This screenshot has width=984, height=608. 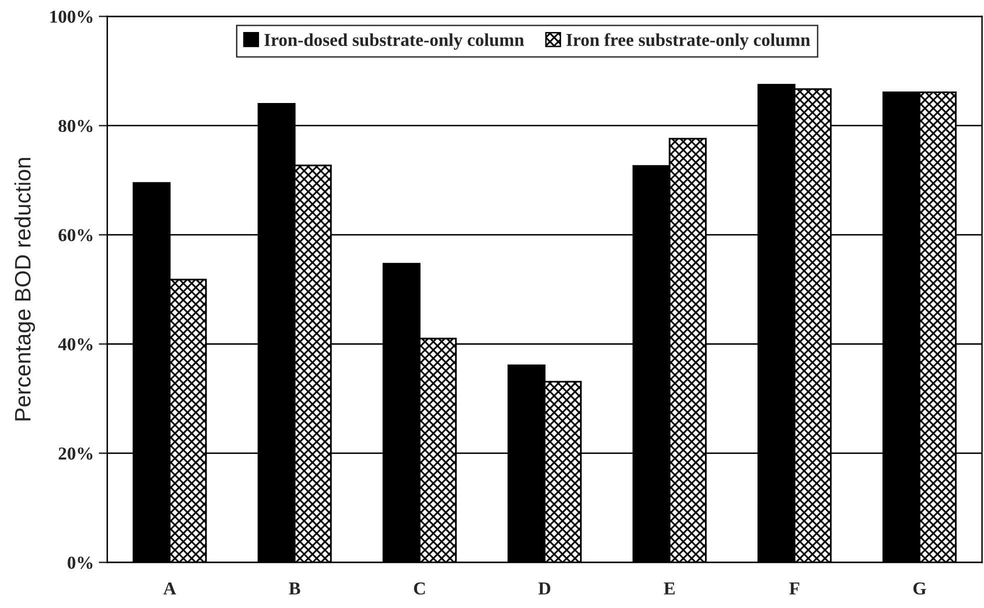 I want to click on x-tick-label: F, so click(x=794, y=588).